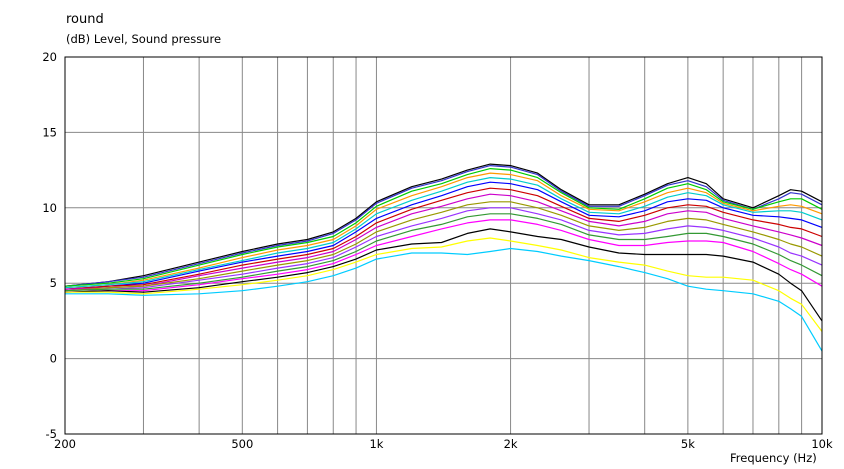  I want to click on y-axis-label: (dB) Level, Sound pressure, so click(144, 39).